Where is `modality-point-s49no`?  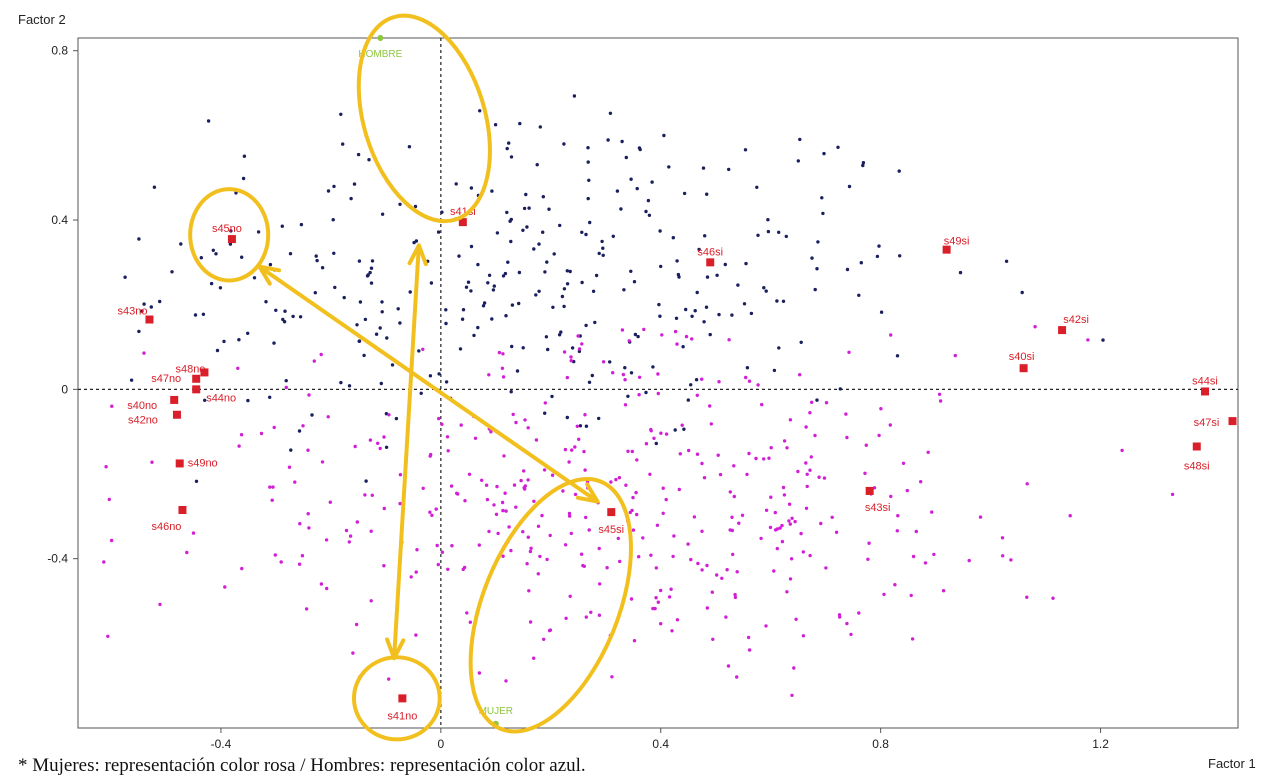
modality-point-s49no is located at coordinates (179, 463).